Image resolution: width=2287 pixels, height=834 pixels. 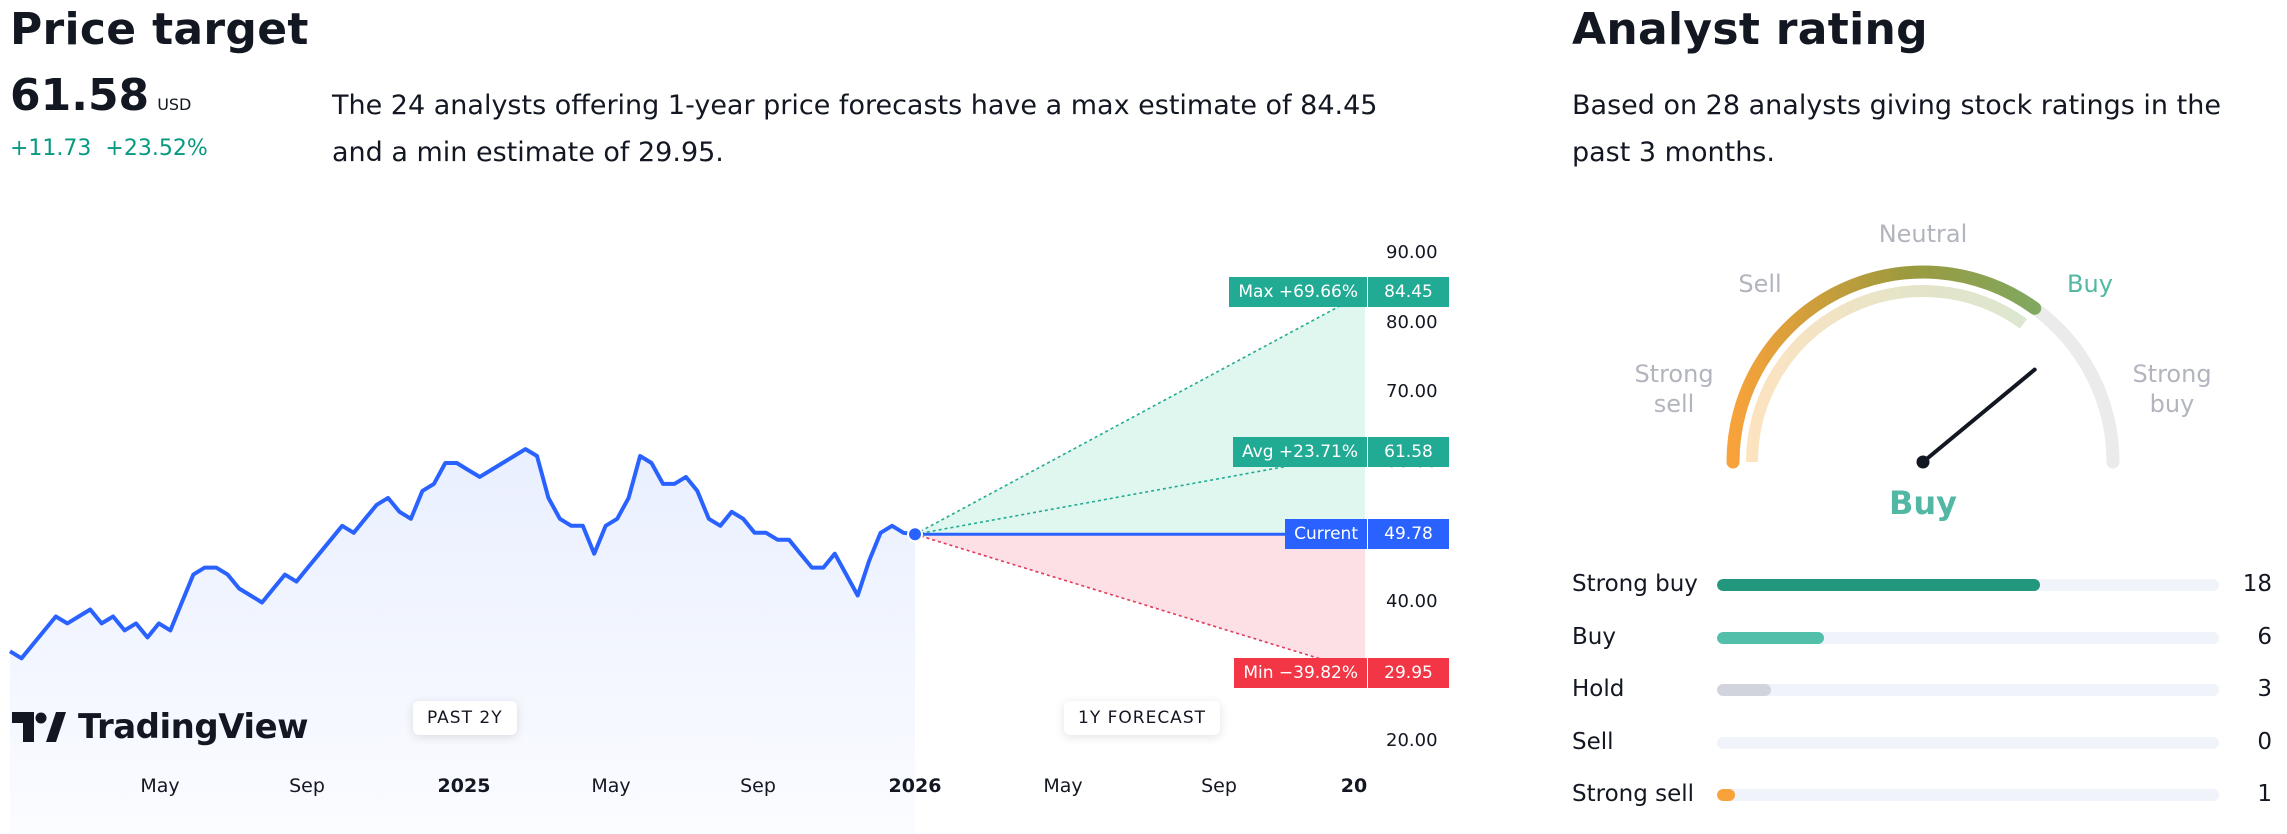 What do you see at coordinates (464, 786) in the screenshot?
I see `x-tick-label: 2025` at bounding box center [464, 786].